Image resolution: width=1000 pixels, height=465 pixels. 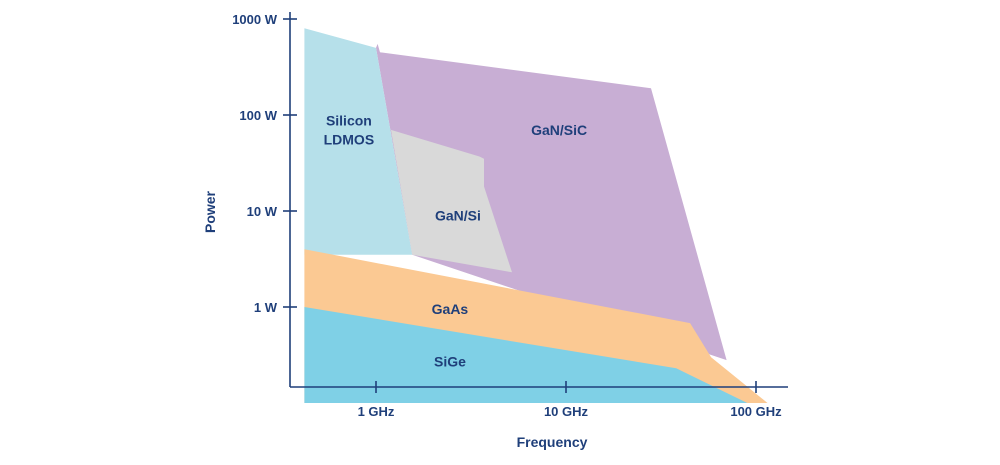 What do you see at coordinates (255, 19) in the screenshot?
I see `y-tick-label: 1000 W` at bounding box center [255, 19].